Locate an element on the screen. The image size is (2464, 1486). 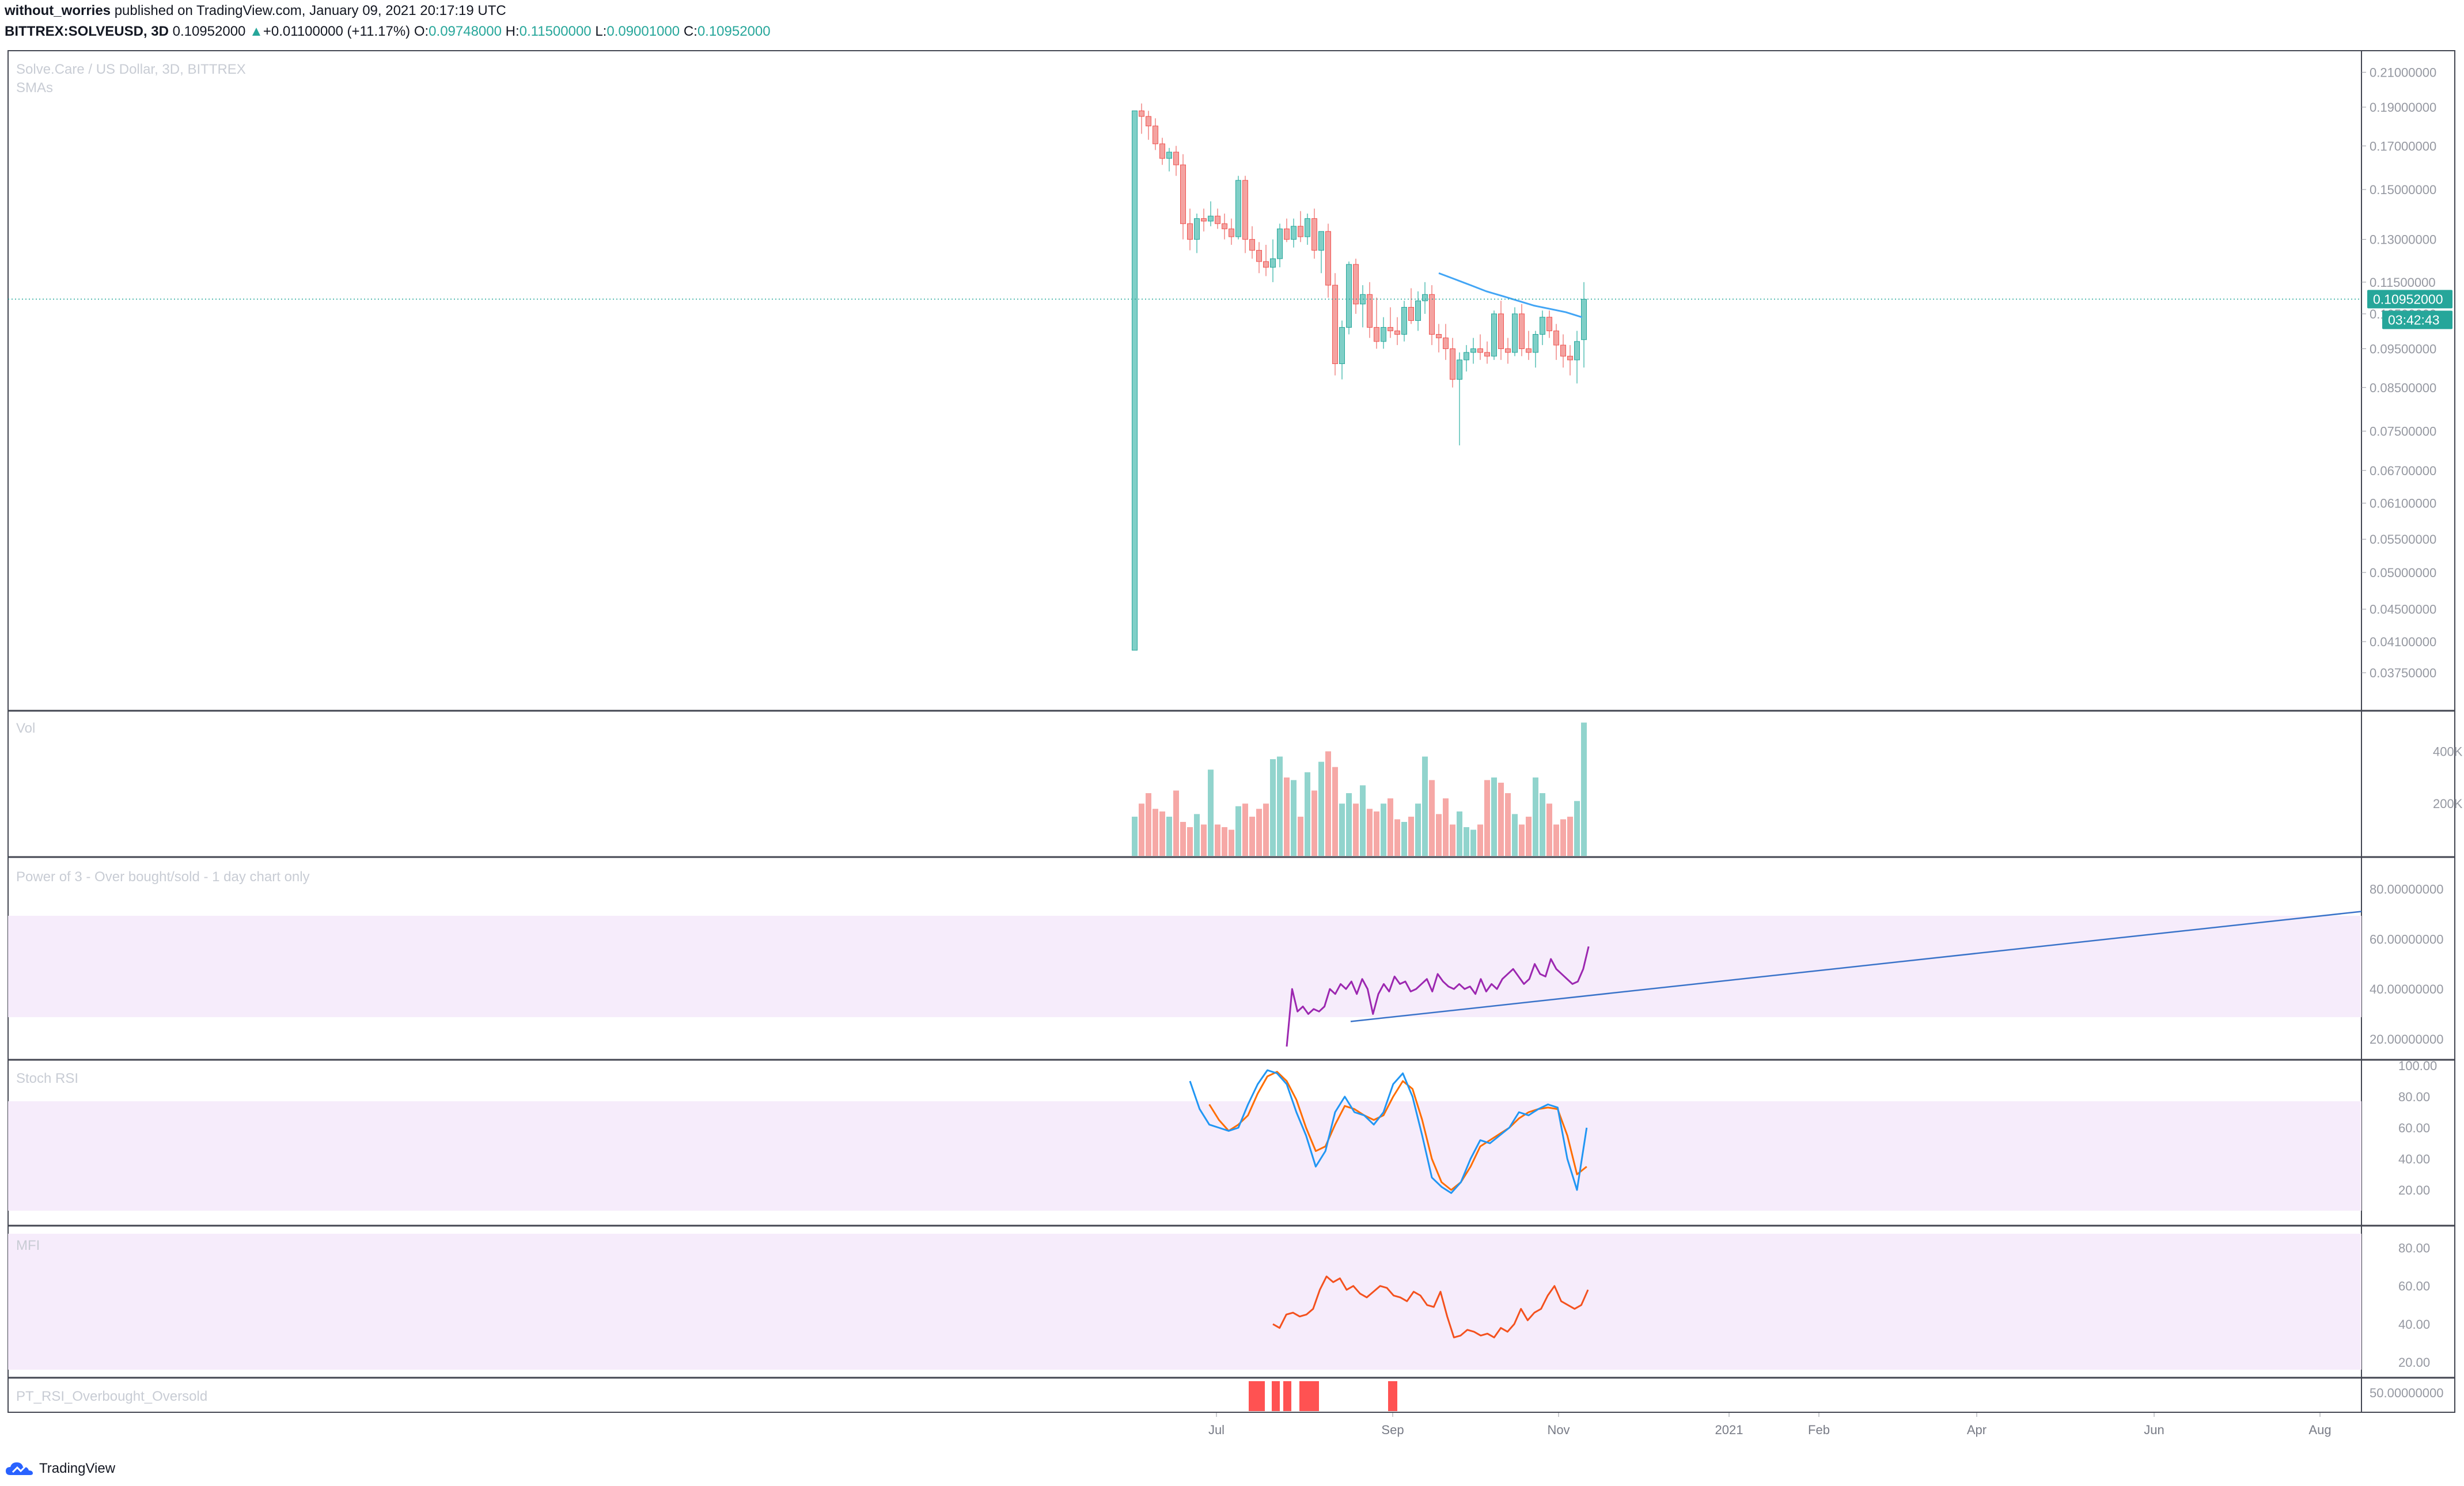
tradingview-logo: TradingView is located at coordinates (60, 1468).